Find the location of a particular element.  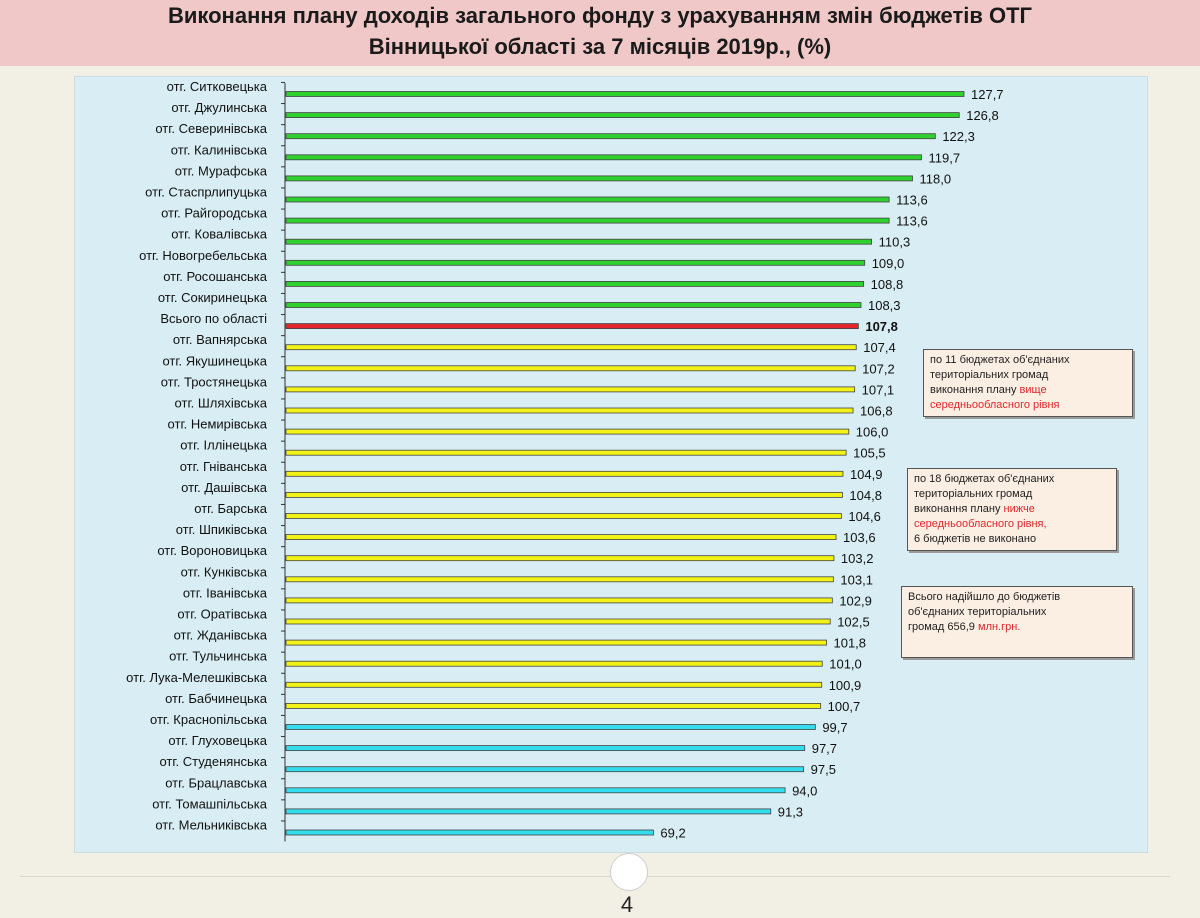

note1-line-3-highlight: вище is located at coordinates (1033, 390).